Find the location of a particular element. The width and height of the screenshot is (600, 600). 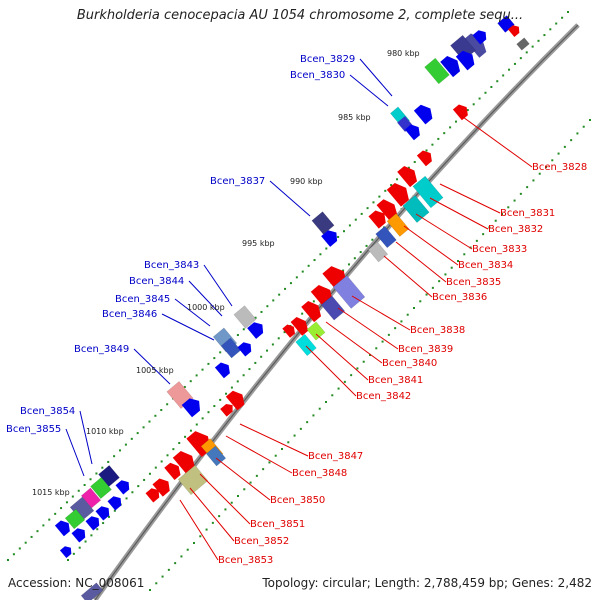

kbp-tick-label: 1010 kbp is located at coordinates (105, 431).